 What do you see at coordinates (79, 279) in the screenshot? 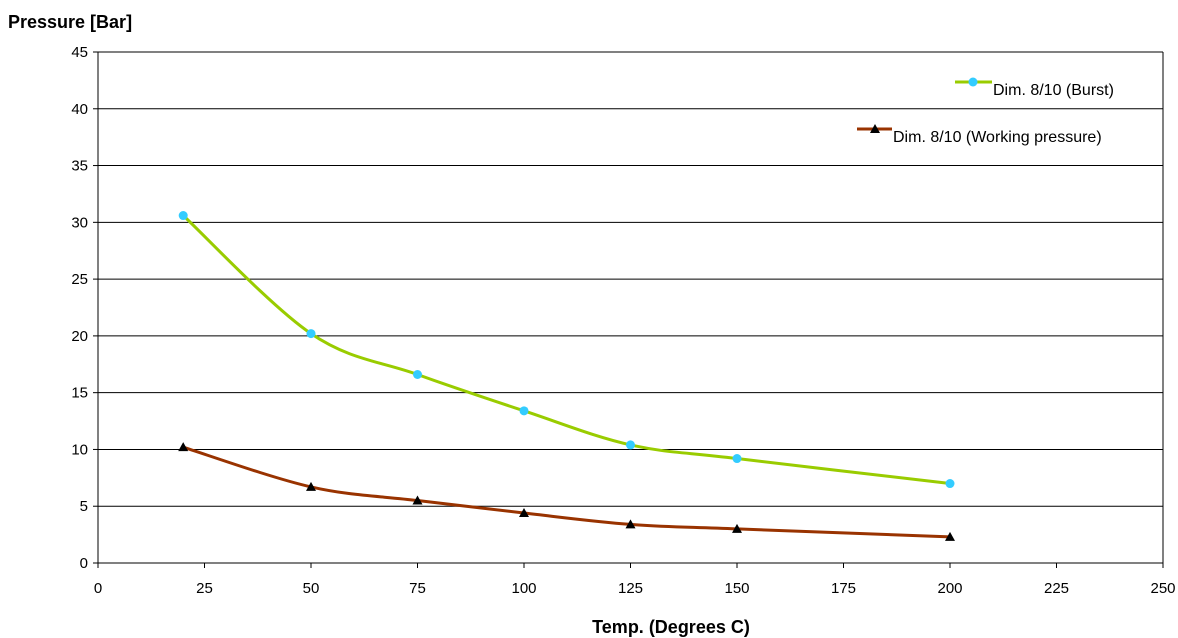
I see `y-tick-label: 25` at bounding box center [79, 279].